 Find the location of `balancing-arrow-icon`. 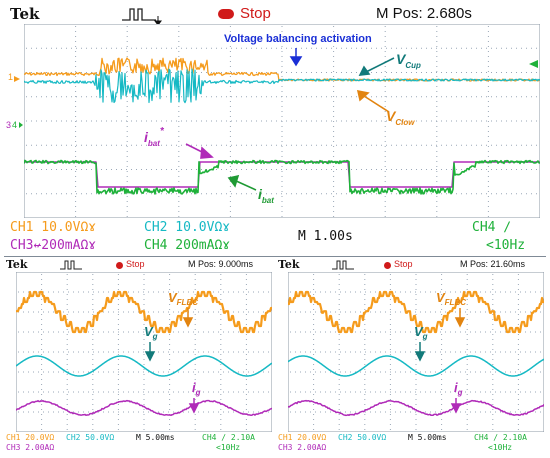

balancing-arrow-icon is located at coordinates (296, 57).